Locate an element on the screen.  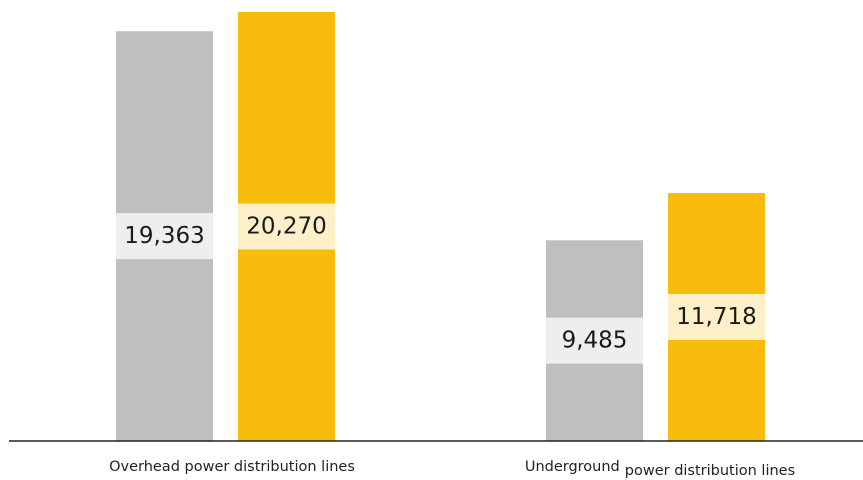
value-label-bg-series1-cat2 is located at coordinates (594, 340).